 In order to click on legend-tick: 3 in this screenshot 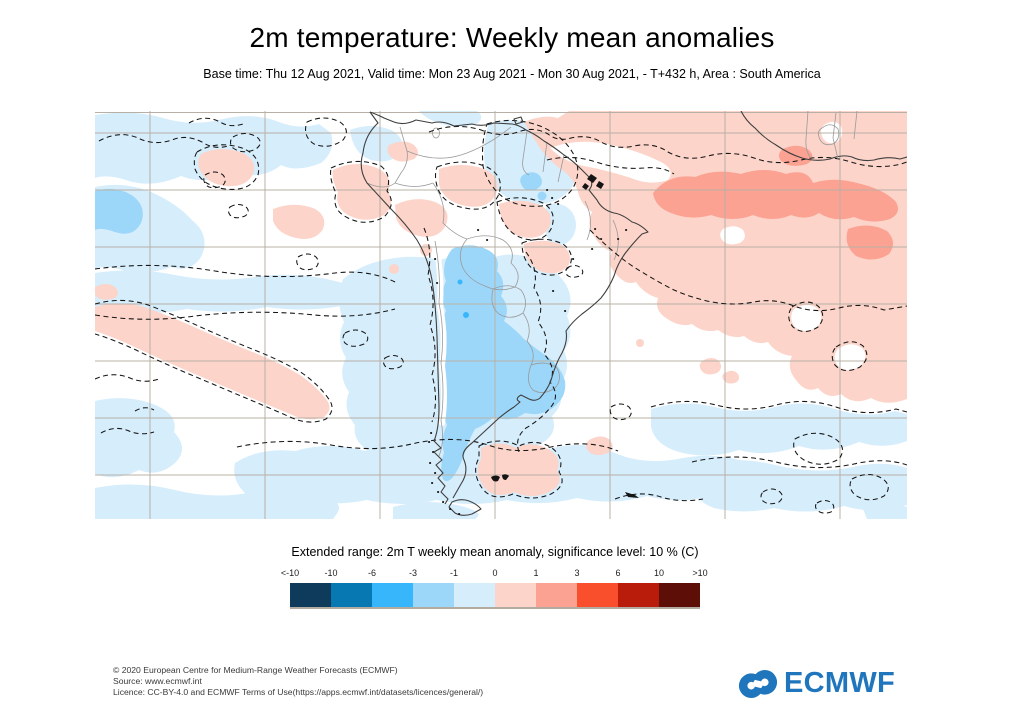, I will do `click(577, 573)`.